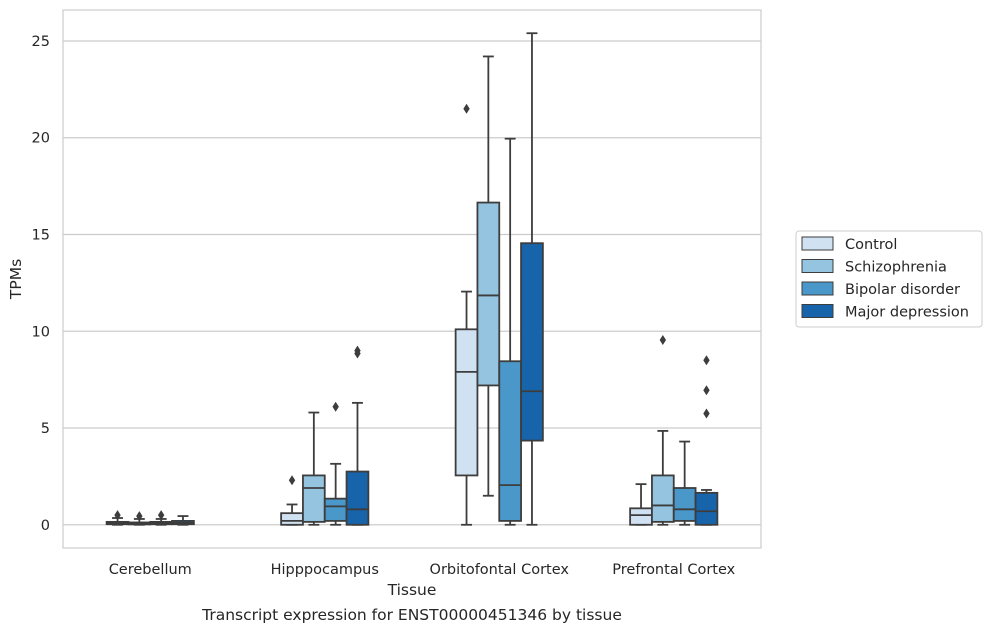  I want to click on y-tick-label: 0, so click(45, 526).